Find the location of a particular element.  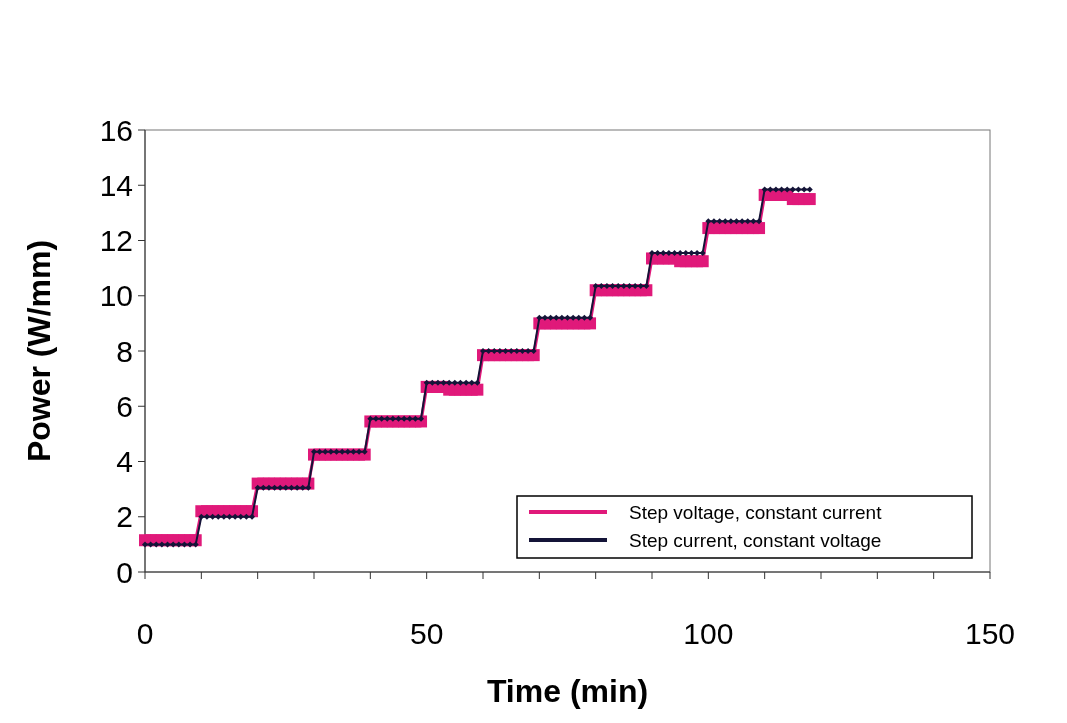

y-tick-label: 16 is located at coordinates (116, 130).